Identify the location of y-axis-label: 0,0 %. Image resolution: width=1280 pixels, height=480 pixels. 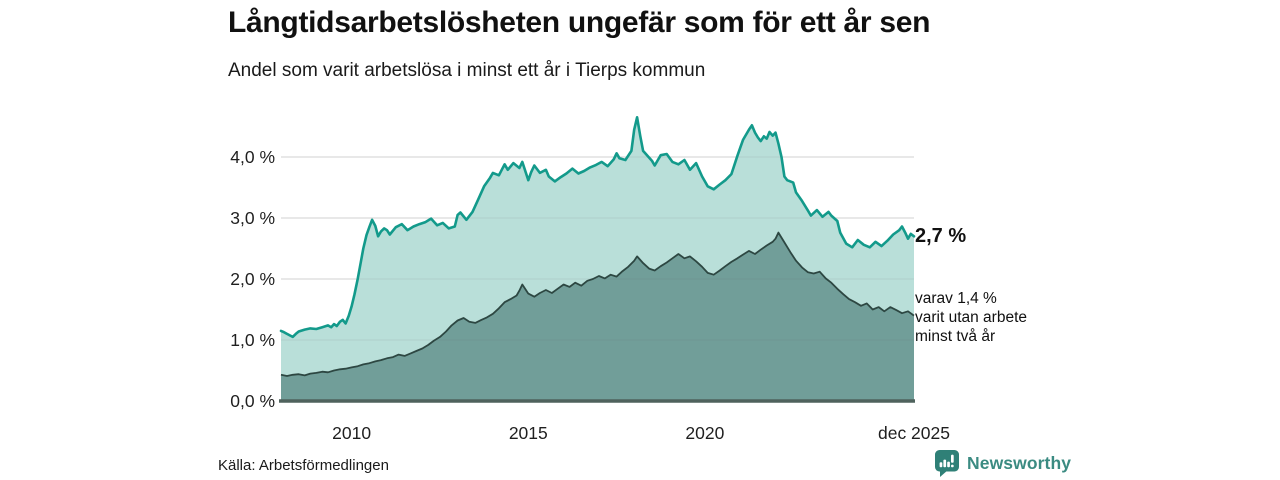
(252, 401).